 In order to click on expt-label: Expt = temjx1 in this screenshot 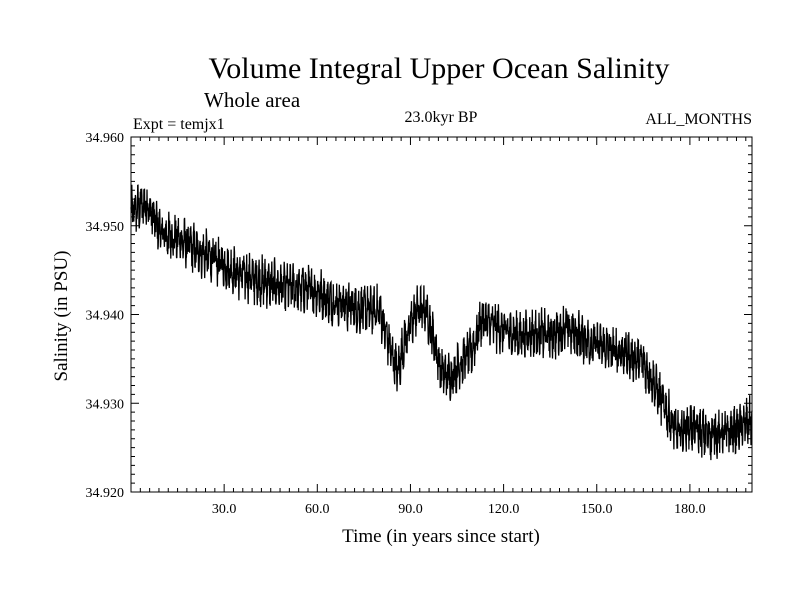, I will do `click(179, 124)`.